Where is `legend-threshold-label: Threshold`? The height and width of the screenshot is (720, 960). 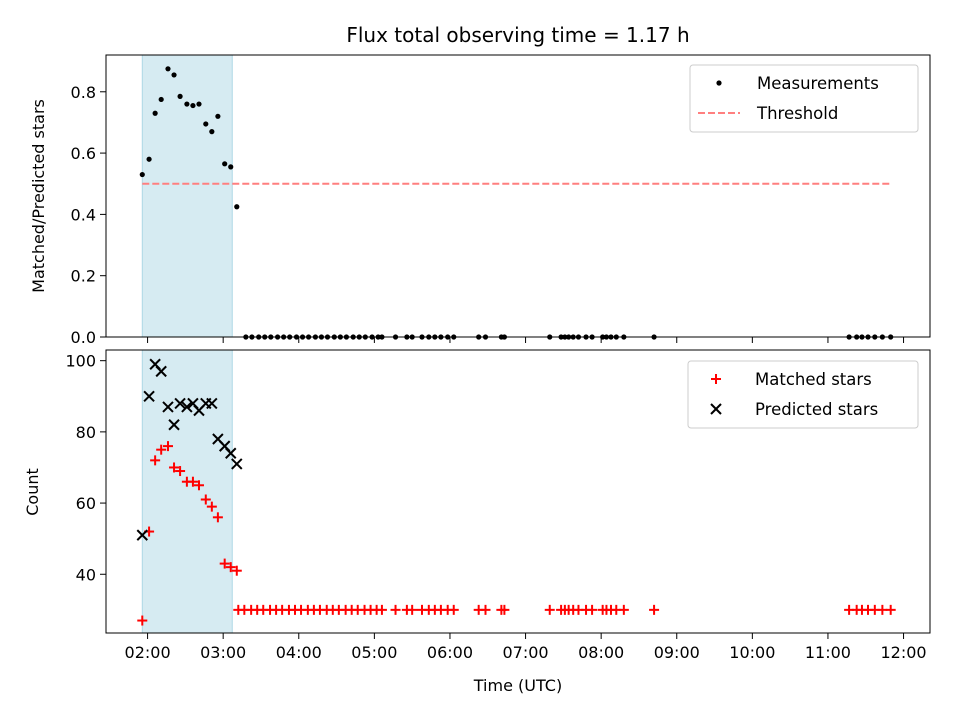
legend-threshold-label: Threshold is located at coordinates (797, 113).